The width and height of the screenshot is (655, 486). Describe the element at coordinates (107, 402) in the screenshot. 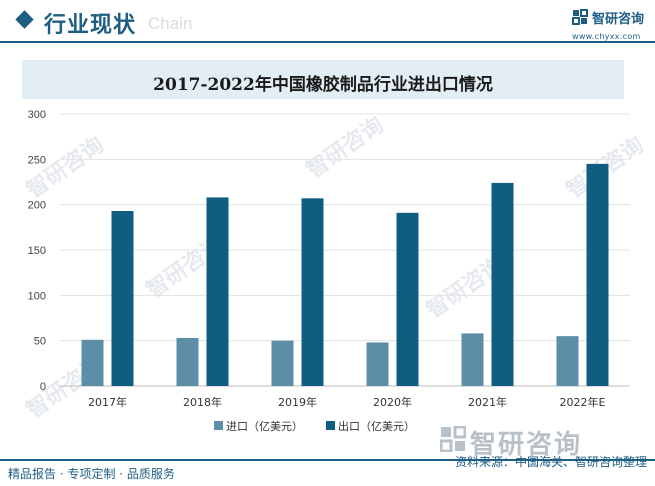

I see `x-tick-label: 2017年` at that location.